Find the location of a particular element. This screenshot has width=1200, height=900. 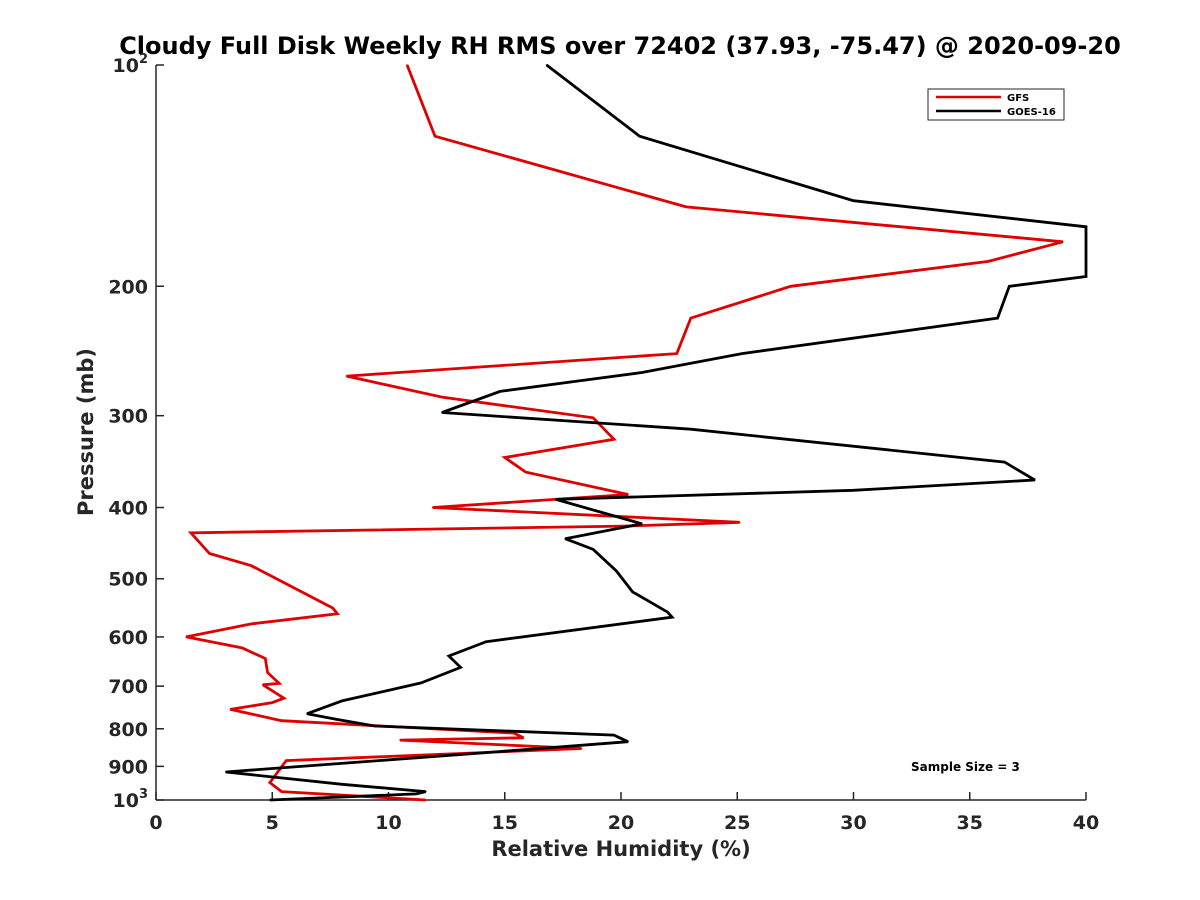

y-tick-base: 10 is located at coordinates (126, 66).